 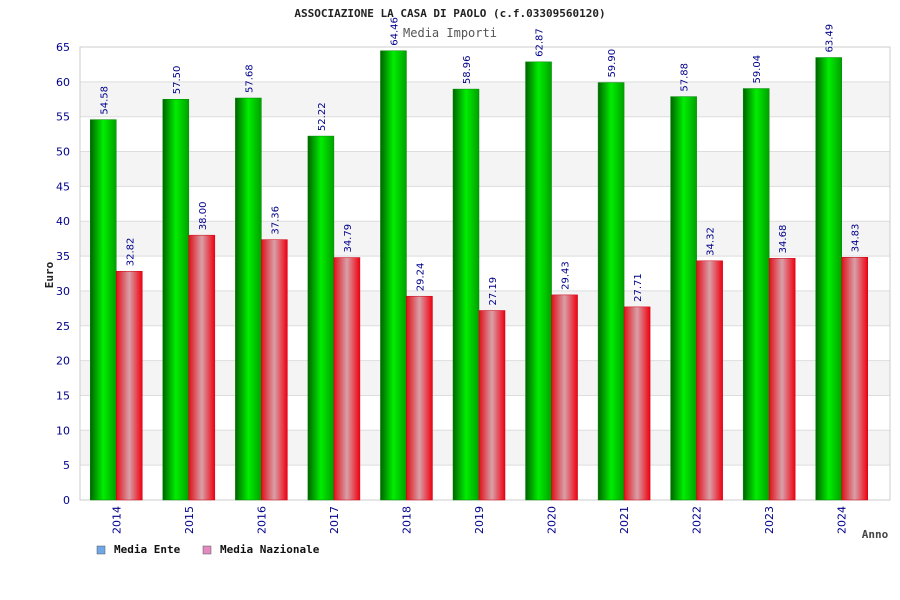 What do you see at coordinates (612, 63) in the screenshot?
I see `data-label: 59.90` at bounding box center [612, 63].